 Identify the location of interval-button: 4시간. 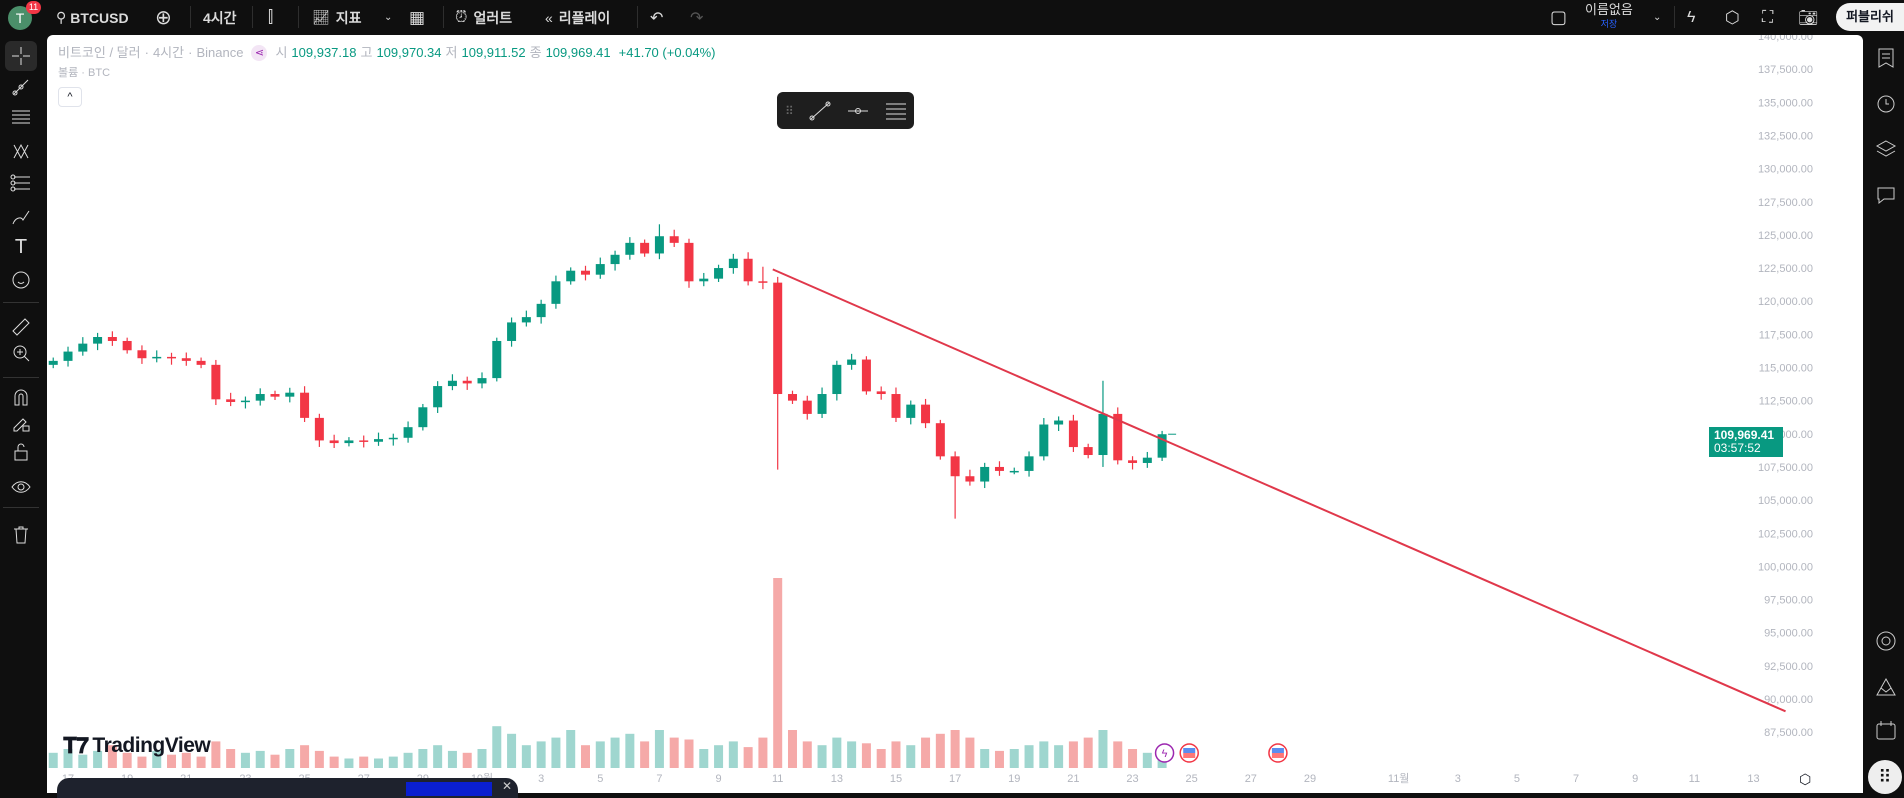
(220, 17).